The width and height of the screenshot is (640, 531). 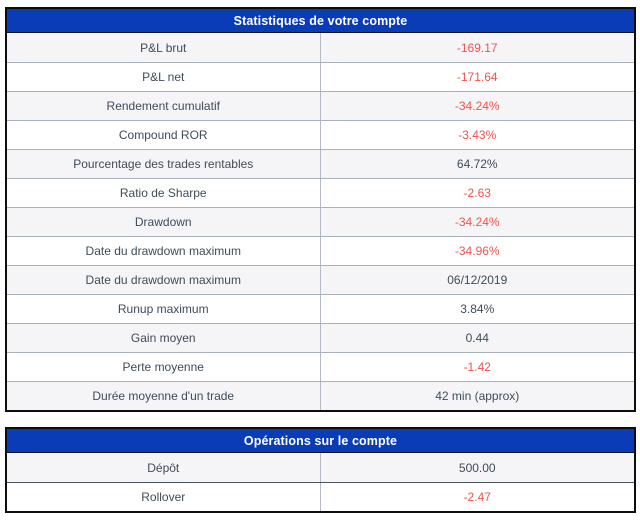 I want to click on table-row: Pourcentage des trades rentables 64.72%, so click(x=320, y=163).